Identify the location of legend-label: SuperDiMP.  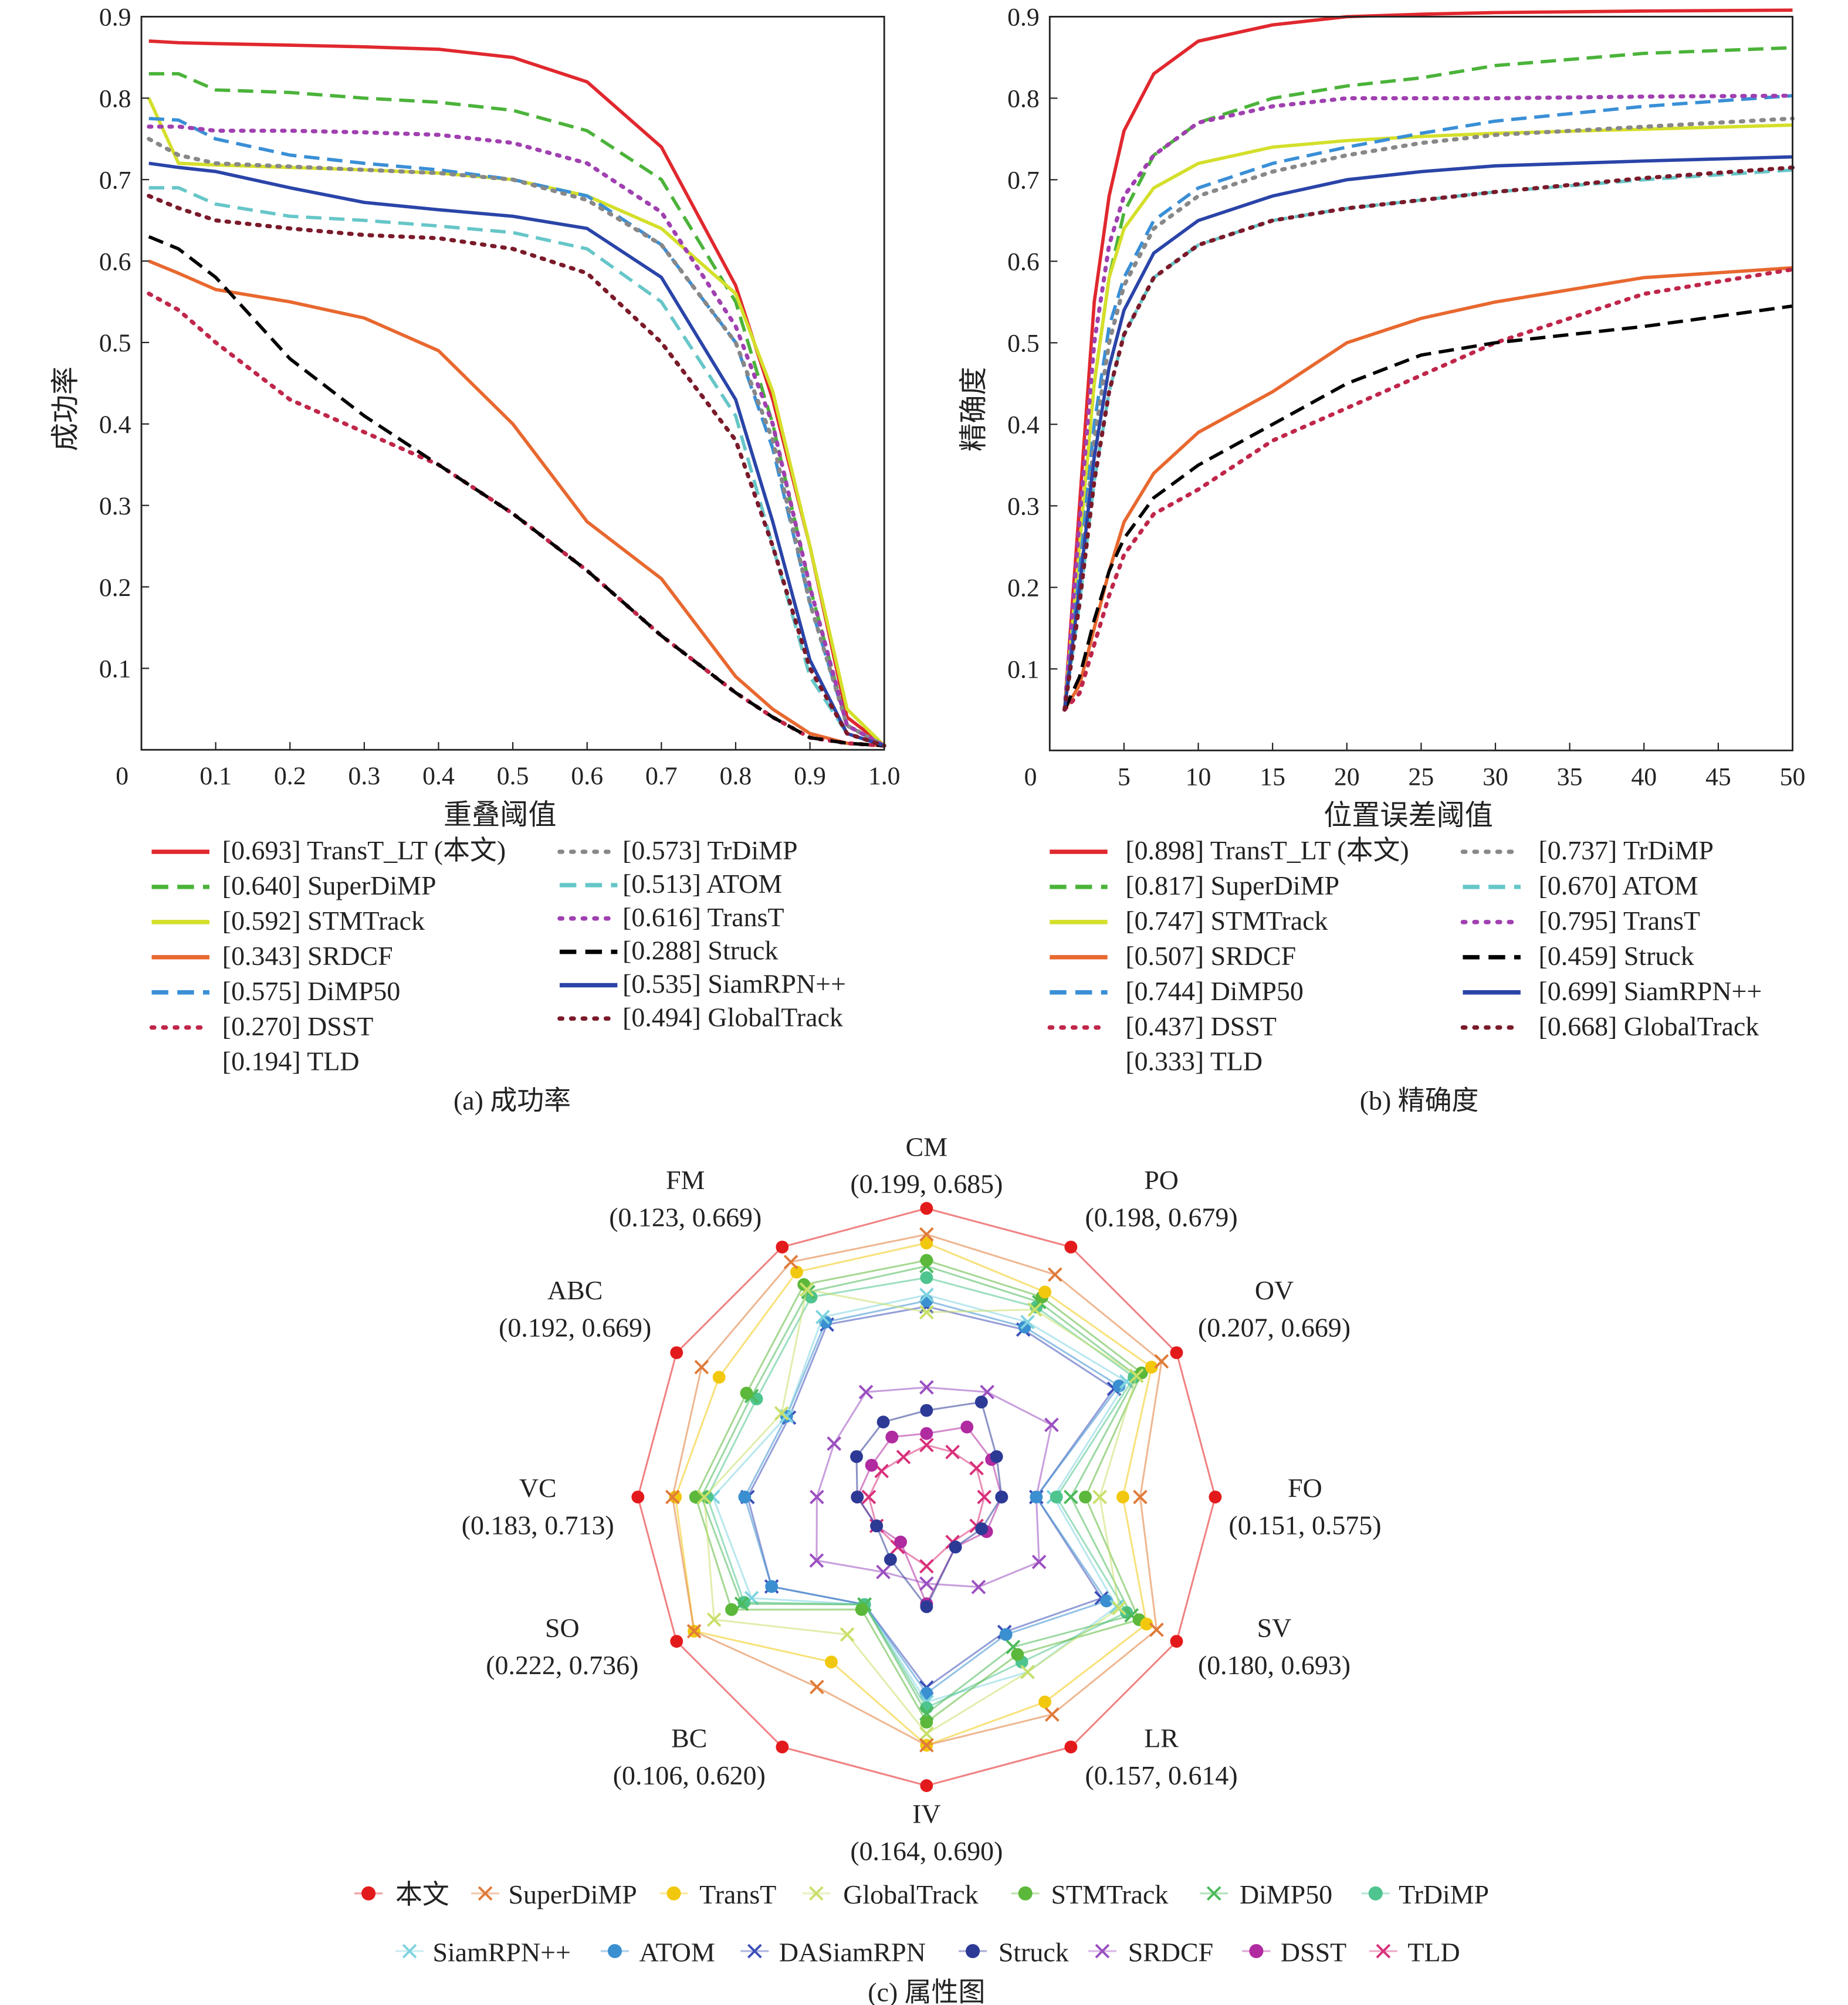
(572, 1894).